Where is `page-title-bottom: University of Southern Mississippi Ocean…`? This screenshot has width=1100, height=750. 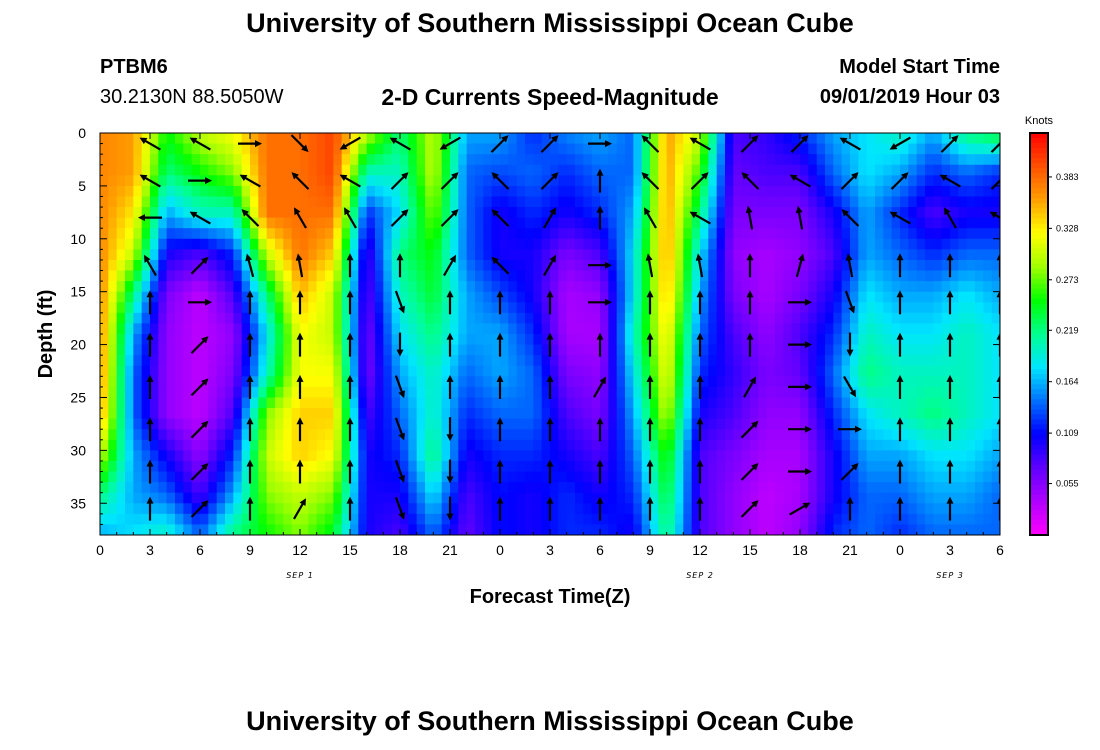
page-title-bottom: University of Southern Mississippi Ocean… is located at coordinates (550, 721).